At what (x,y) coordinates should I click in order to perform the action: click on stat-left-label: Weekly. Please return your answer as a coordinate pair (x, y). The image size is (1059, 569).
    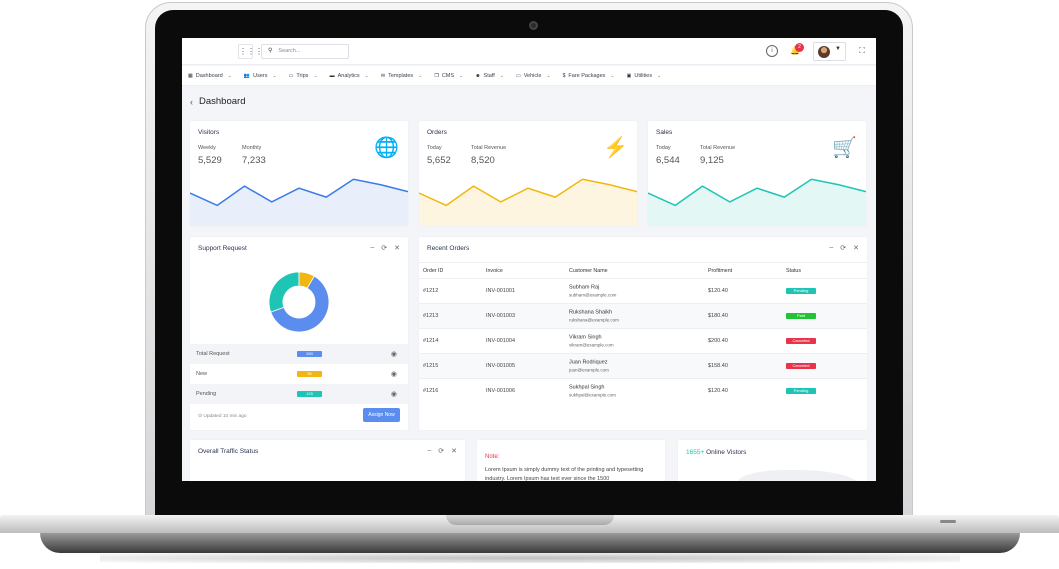
    Looking at the image, I should click on (207, 148).